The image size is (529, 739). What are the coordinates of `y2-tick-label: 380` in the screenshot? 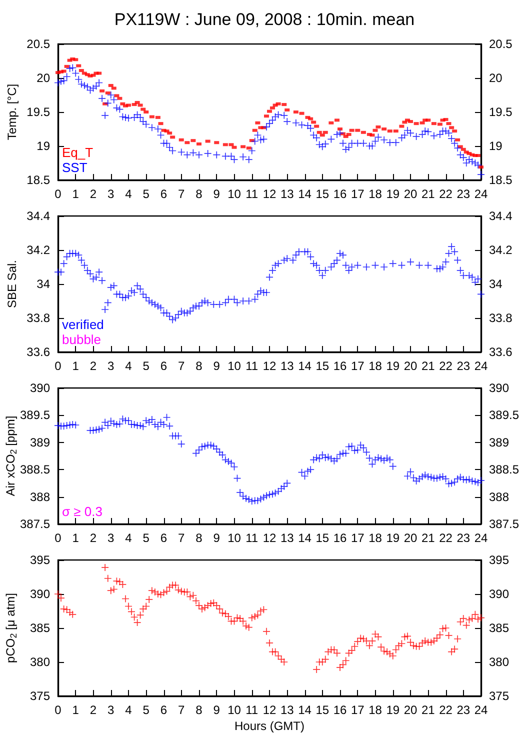 It's located at (499, 662).